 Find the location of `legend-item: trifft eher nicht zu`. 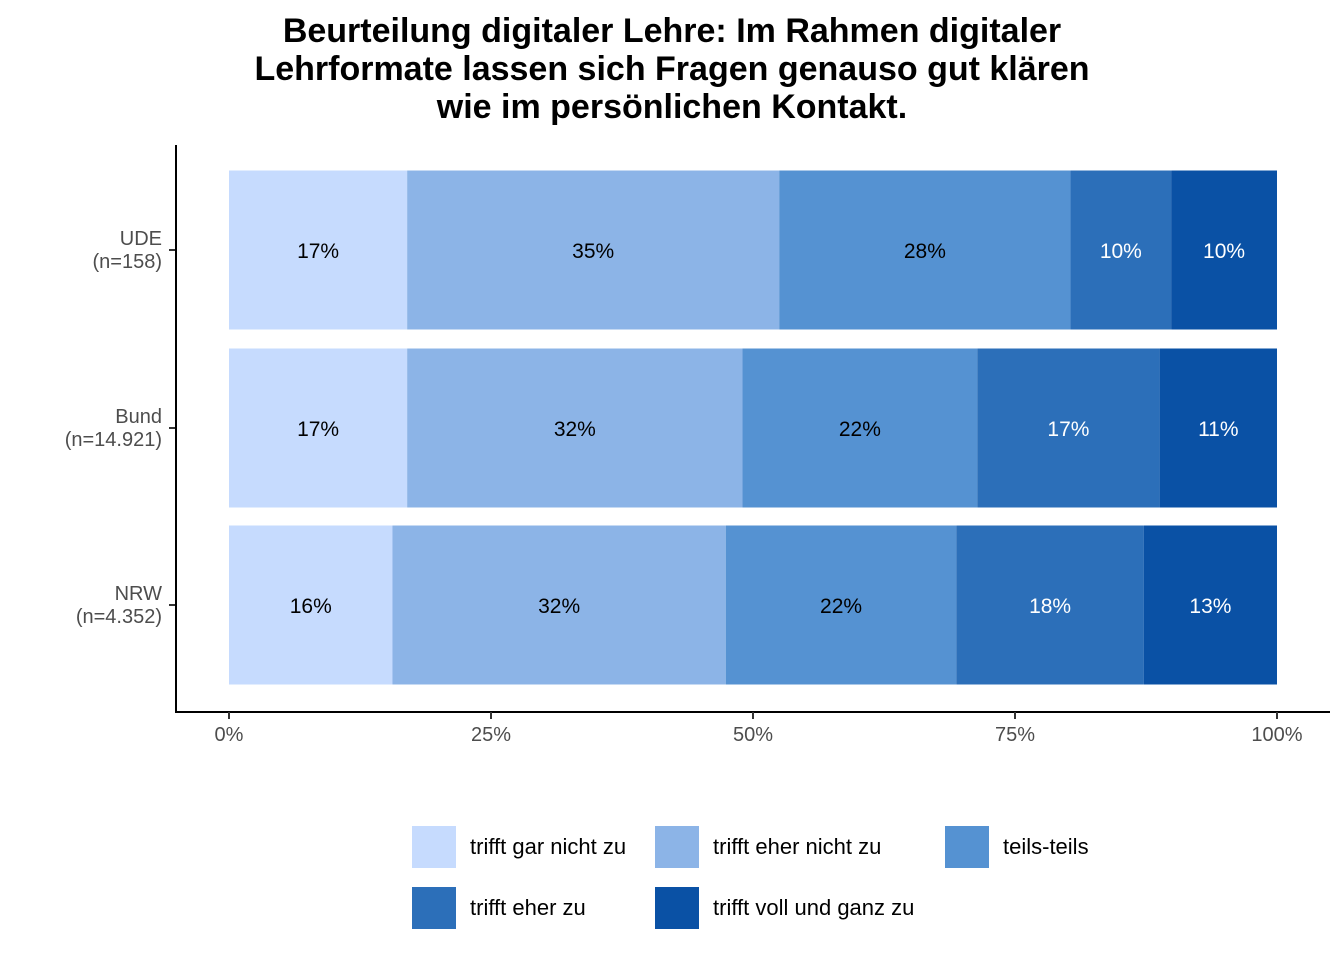

legend-item: trifft eher nicht zu is located at coordinates (768, 847).